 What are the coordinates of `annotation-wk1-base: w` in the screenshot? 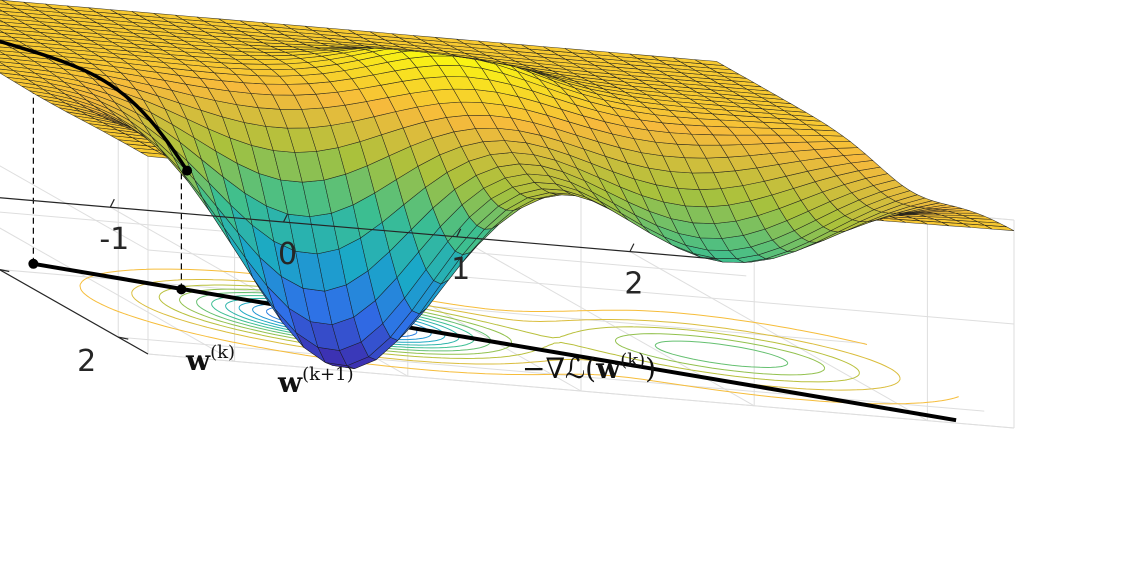 It's located at (290, 382).